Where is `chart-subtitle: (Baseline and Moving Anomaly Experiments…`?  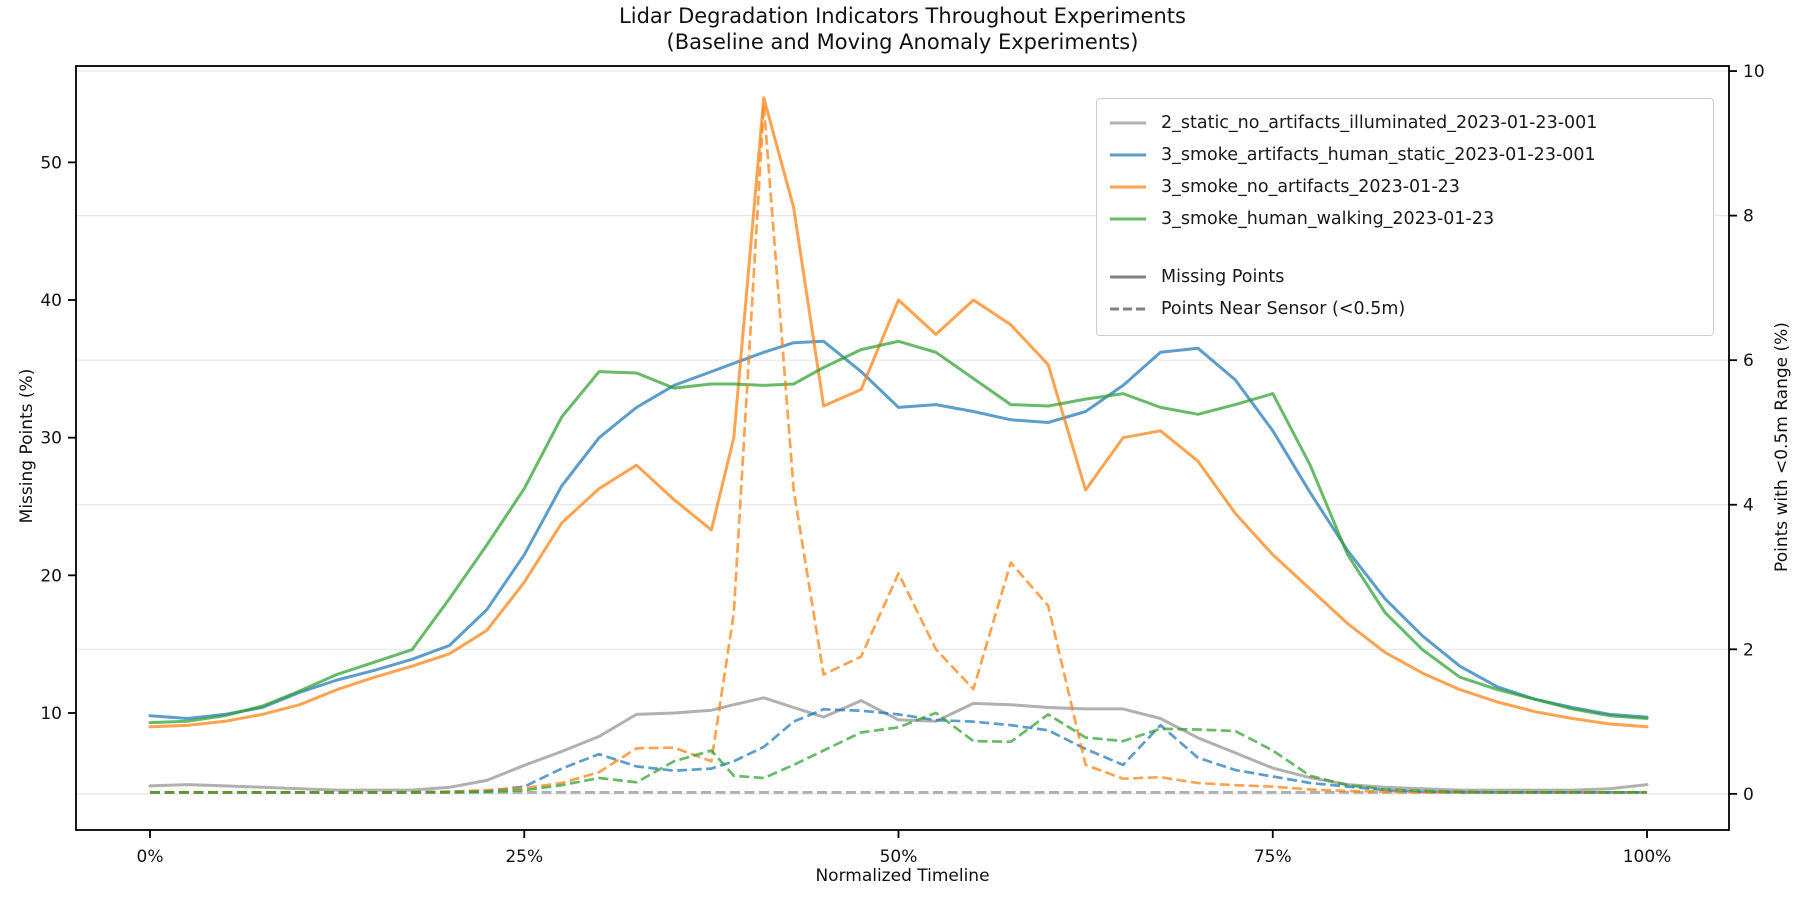 chart-subtitle: (Baseline and Moving Anomaly Experiments… is located at coordinates (902, 42).